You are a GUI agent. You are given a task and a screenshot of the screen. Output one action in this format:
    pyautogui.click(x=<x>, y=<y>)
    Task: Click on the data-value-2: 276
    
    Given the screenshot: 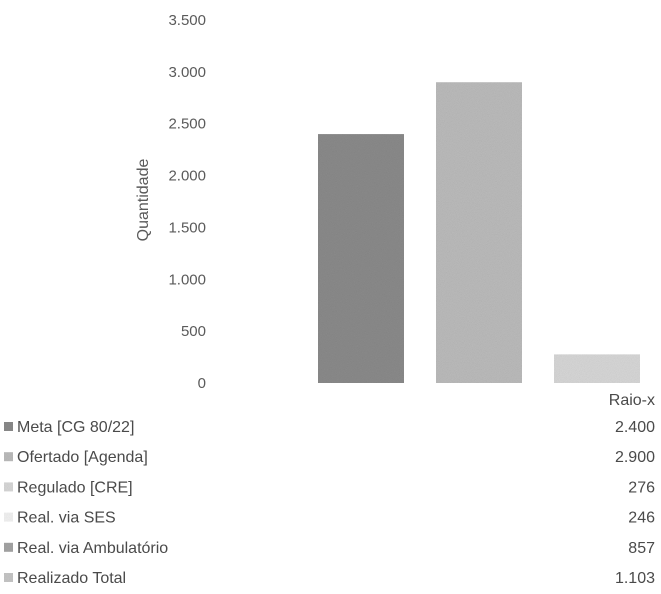 What is the action you would take?
    pyautogui.click(x=641, y=487)
    